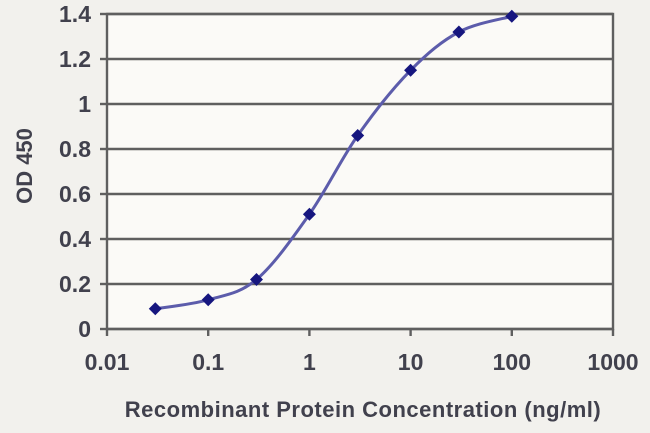 The image size is (650, 433). I want to click on x-tick-label: 1000, so click(612, 362).